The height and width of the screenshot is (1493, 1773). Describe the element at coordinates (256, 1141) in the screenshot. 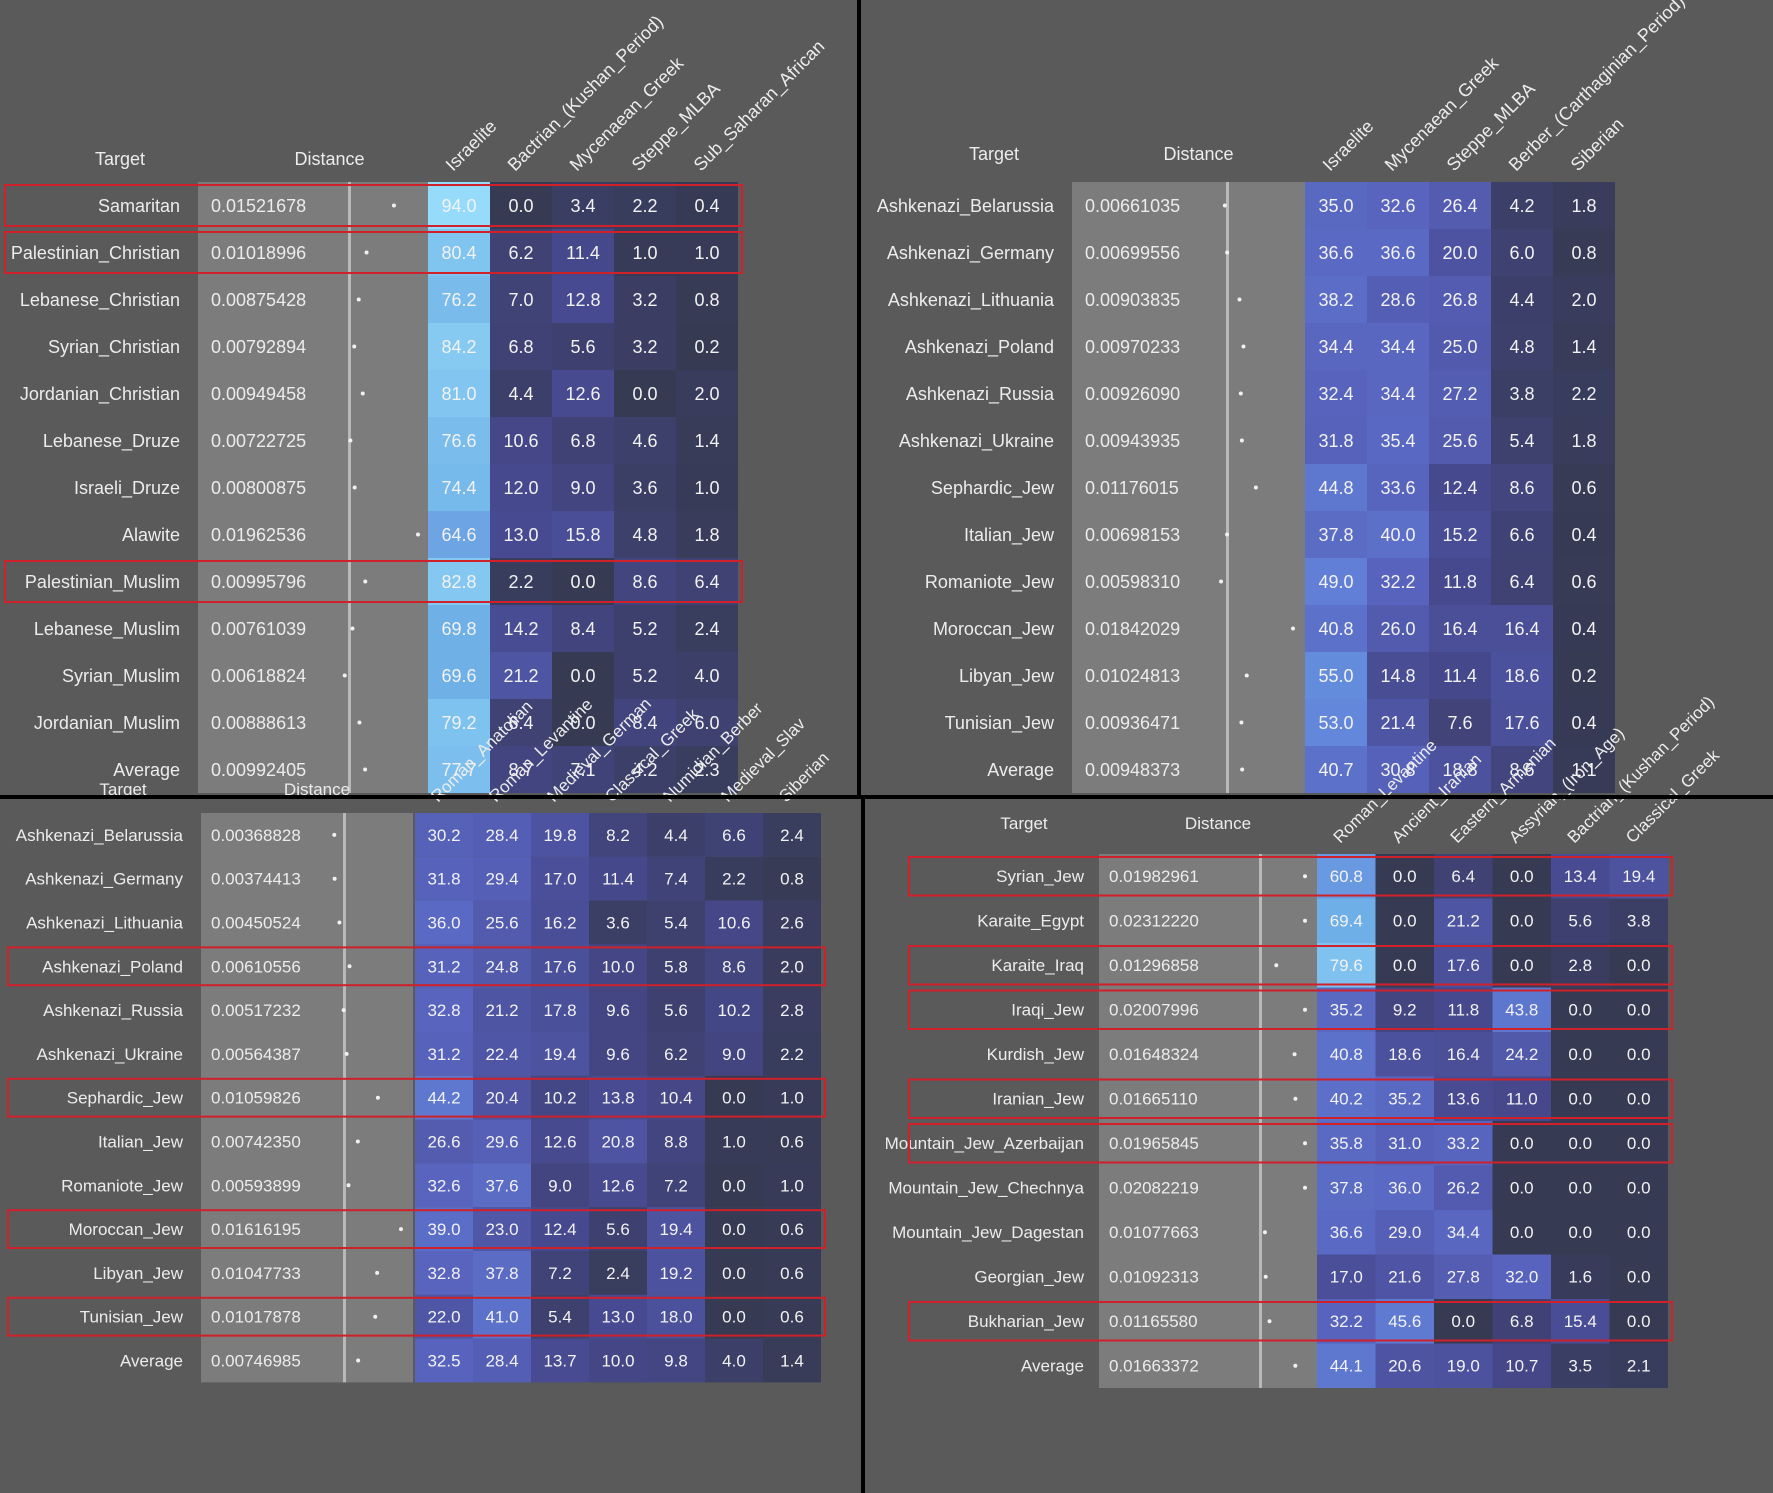

I see `row-distance-value: 0.00742350` at that location.